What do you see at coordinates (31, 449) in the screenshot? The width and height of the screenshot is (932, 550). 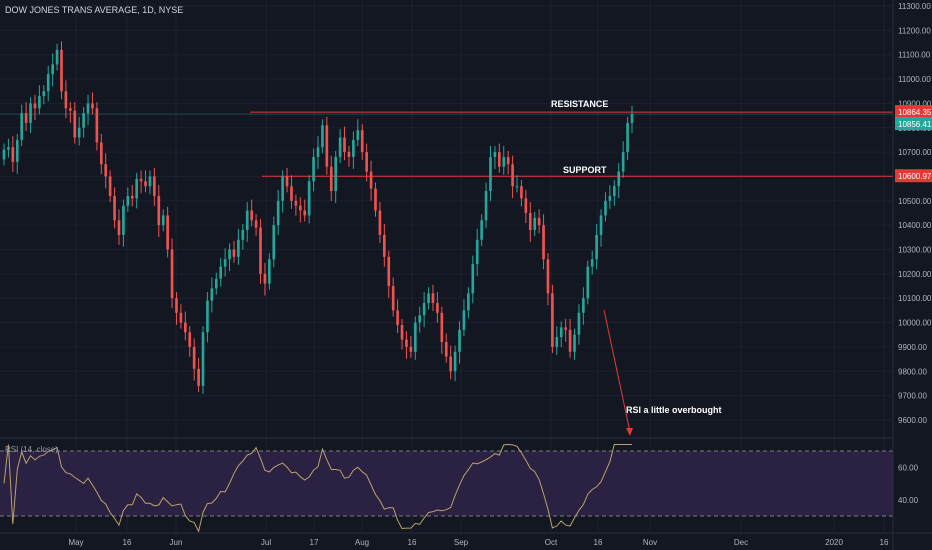 I see `rsi-label: RSI (14, close)` at bounding box center [31, 449].